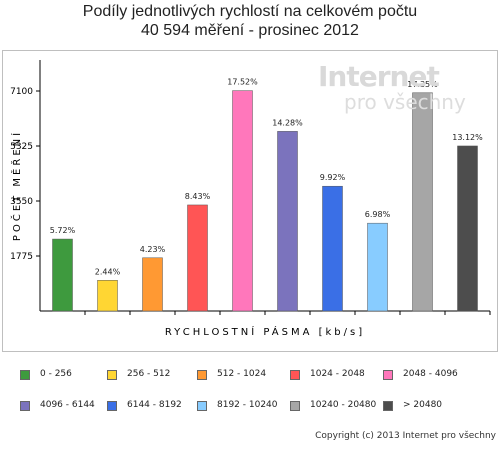 This screenshot has width=500, height=450. I want to click on y-axis-title: POČET MĚŘENÍ, so click(16, 185).